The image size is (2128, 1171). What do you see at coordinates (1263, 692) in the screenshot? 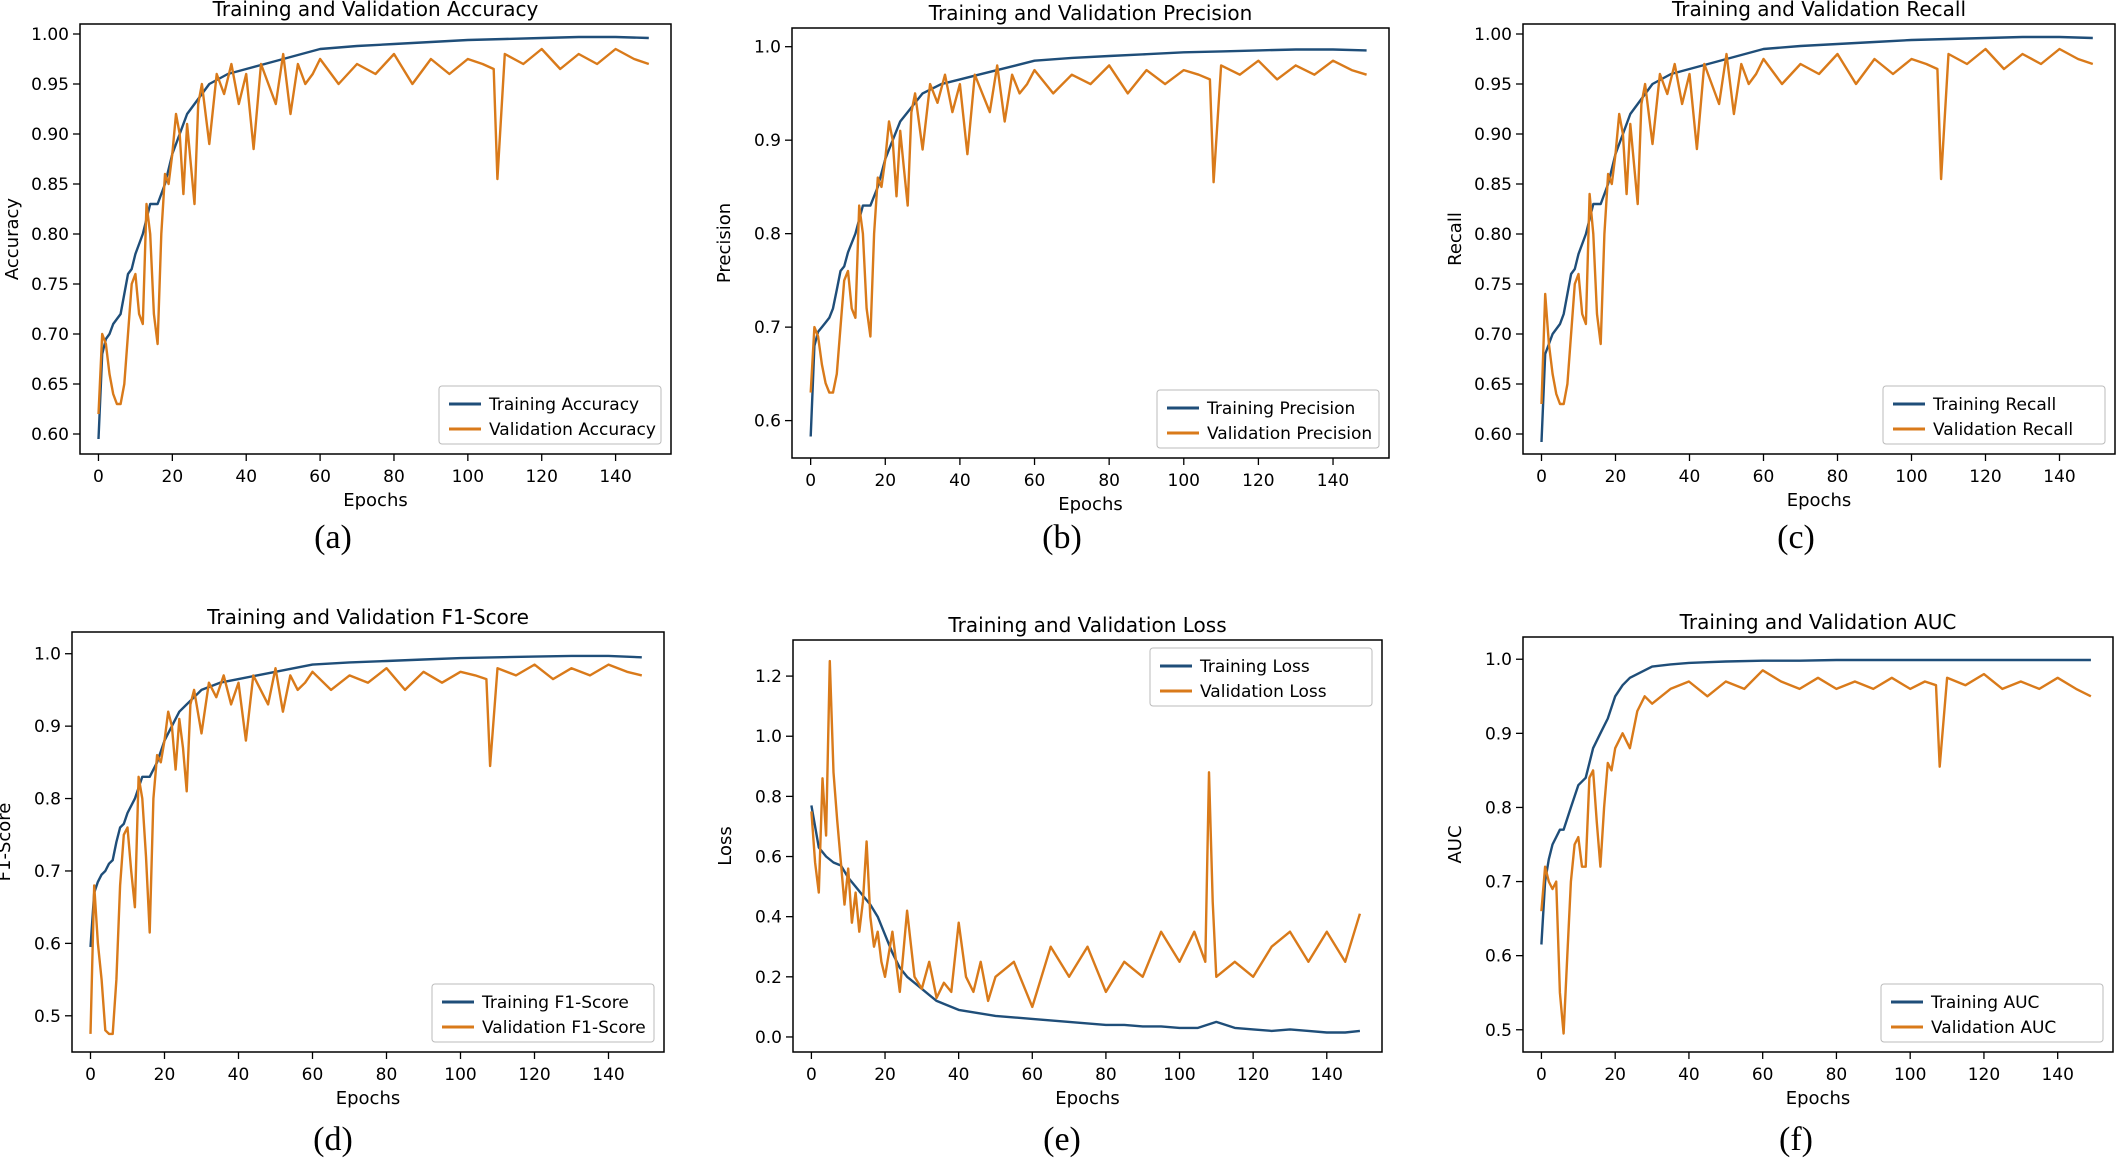
I see `legend-entry: Validation Loss` at bounding box center [1263, 692].